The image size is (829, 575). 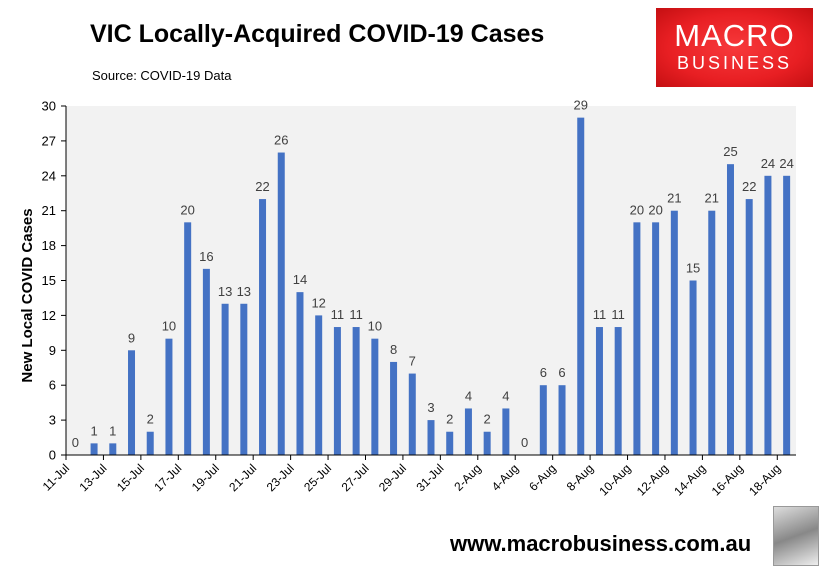 What do you see at coordinates (355, 477) in the screenshot?
I see `x-tick-label: 27-Jul` at bounding box center [355, 477].